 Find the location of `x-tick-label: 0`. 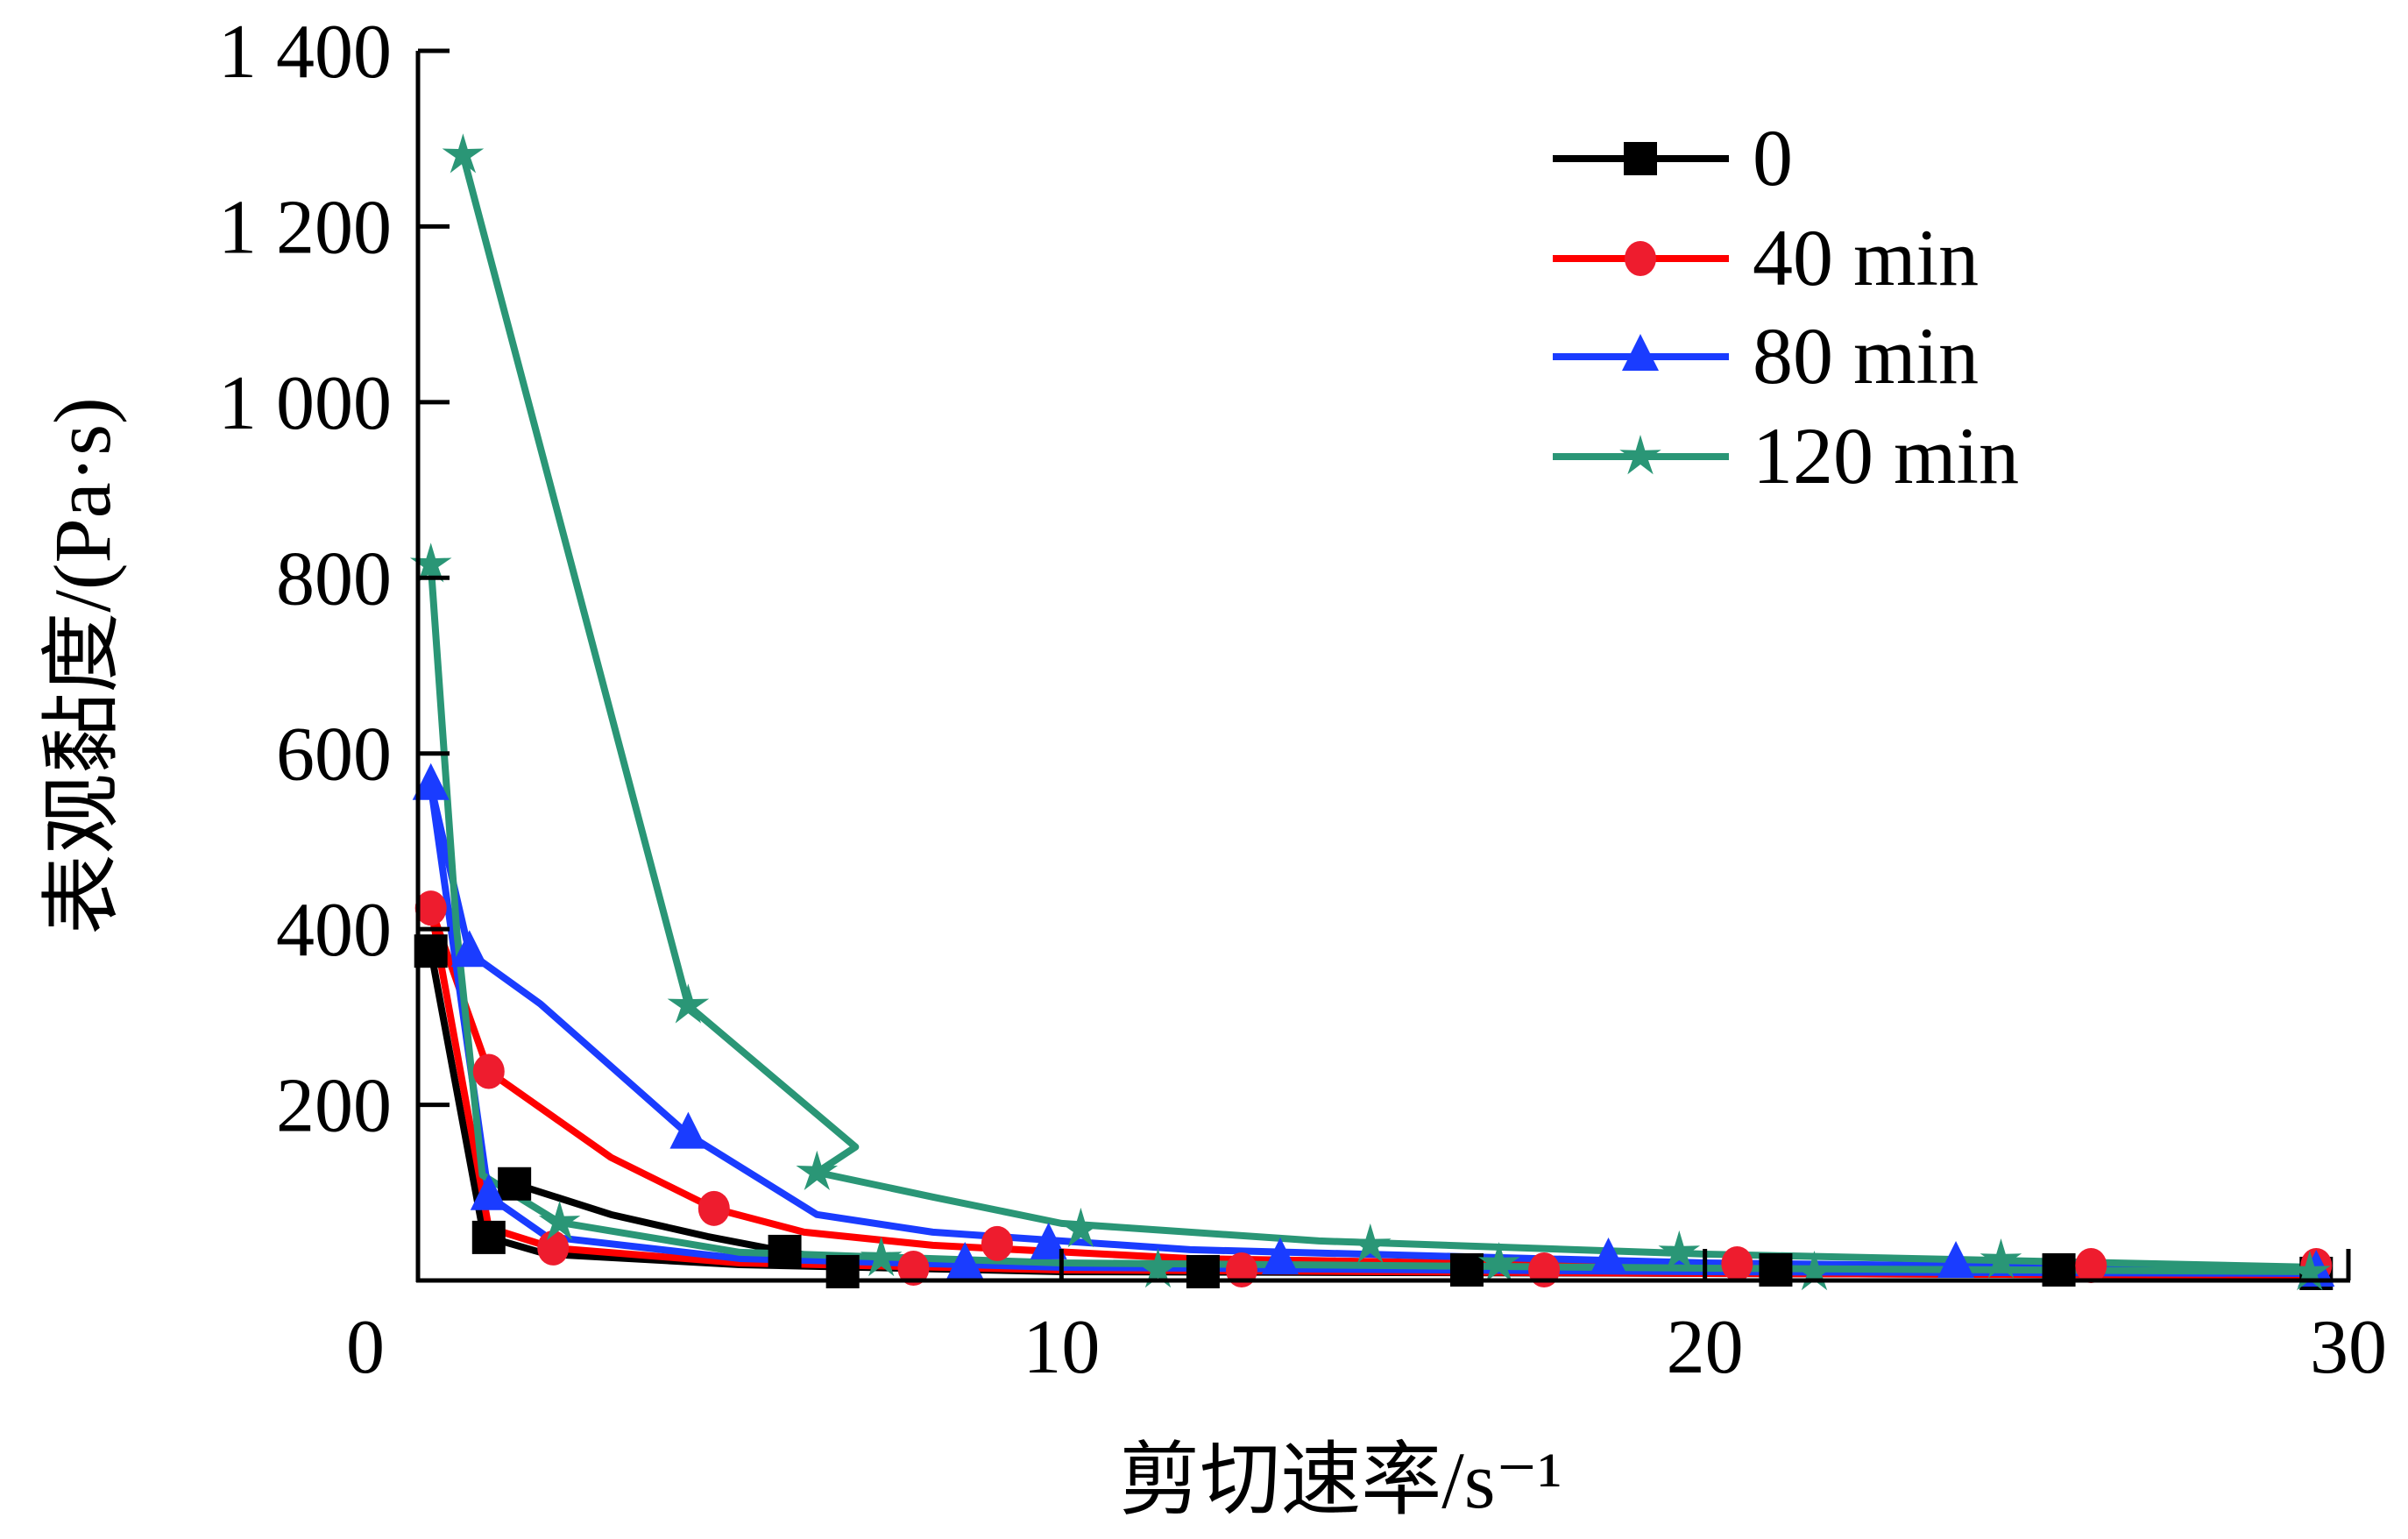

x-tick-label: 0 is located at coordinates (366, 1347).